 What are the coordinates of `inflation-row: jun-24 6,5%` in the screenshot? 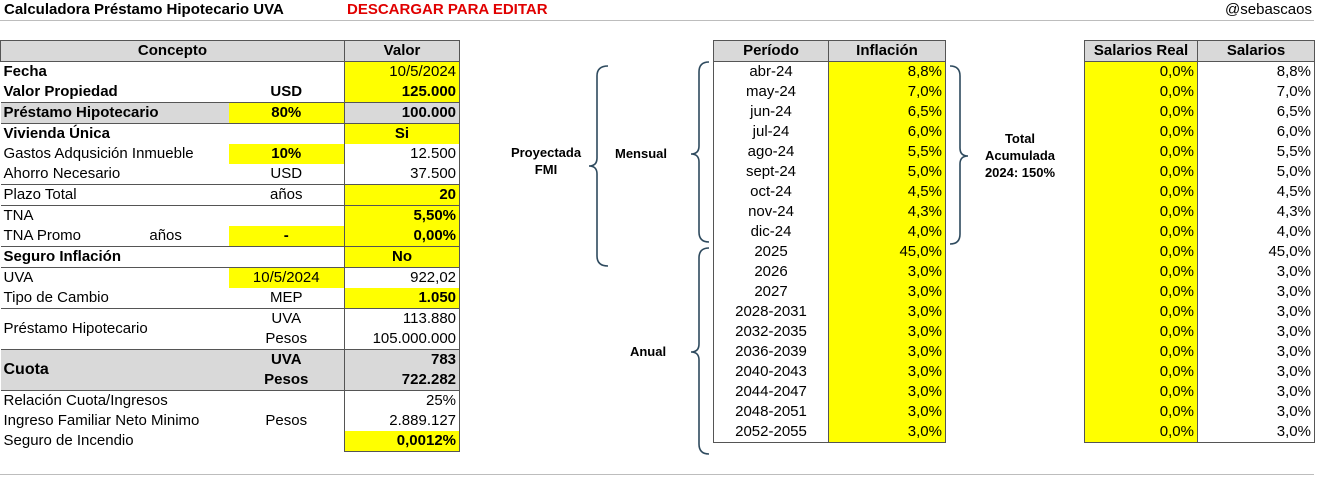 It's located at (830, 112).